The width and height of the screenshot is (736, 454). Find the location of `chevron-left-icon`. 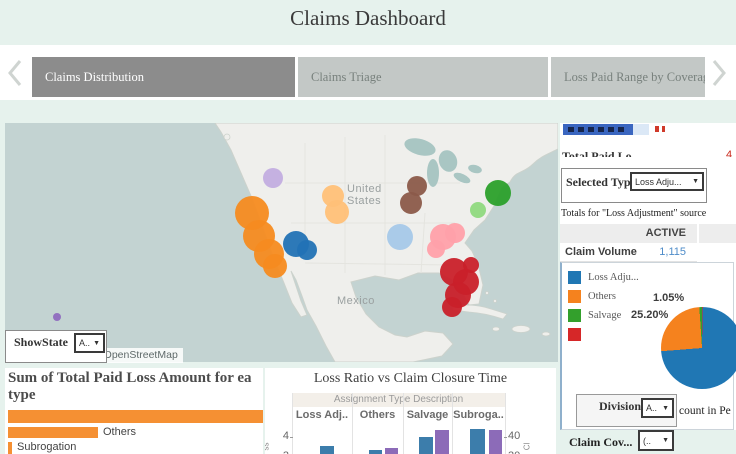

chevron-left-icon is located at coordinates (15, 73).